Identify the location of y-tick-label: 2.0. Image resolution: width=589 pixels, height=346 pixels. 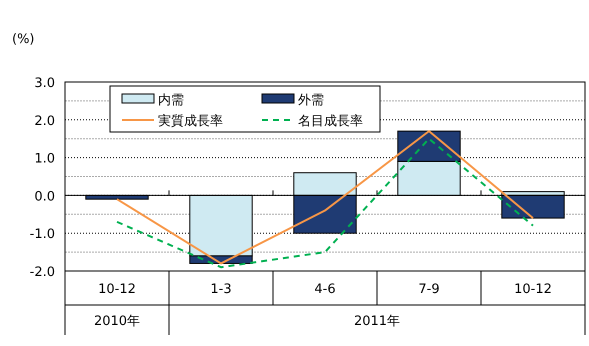
(44, 121).